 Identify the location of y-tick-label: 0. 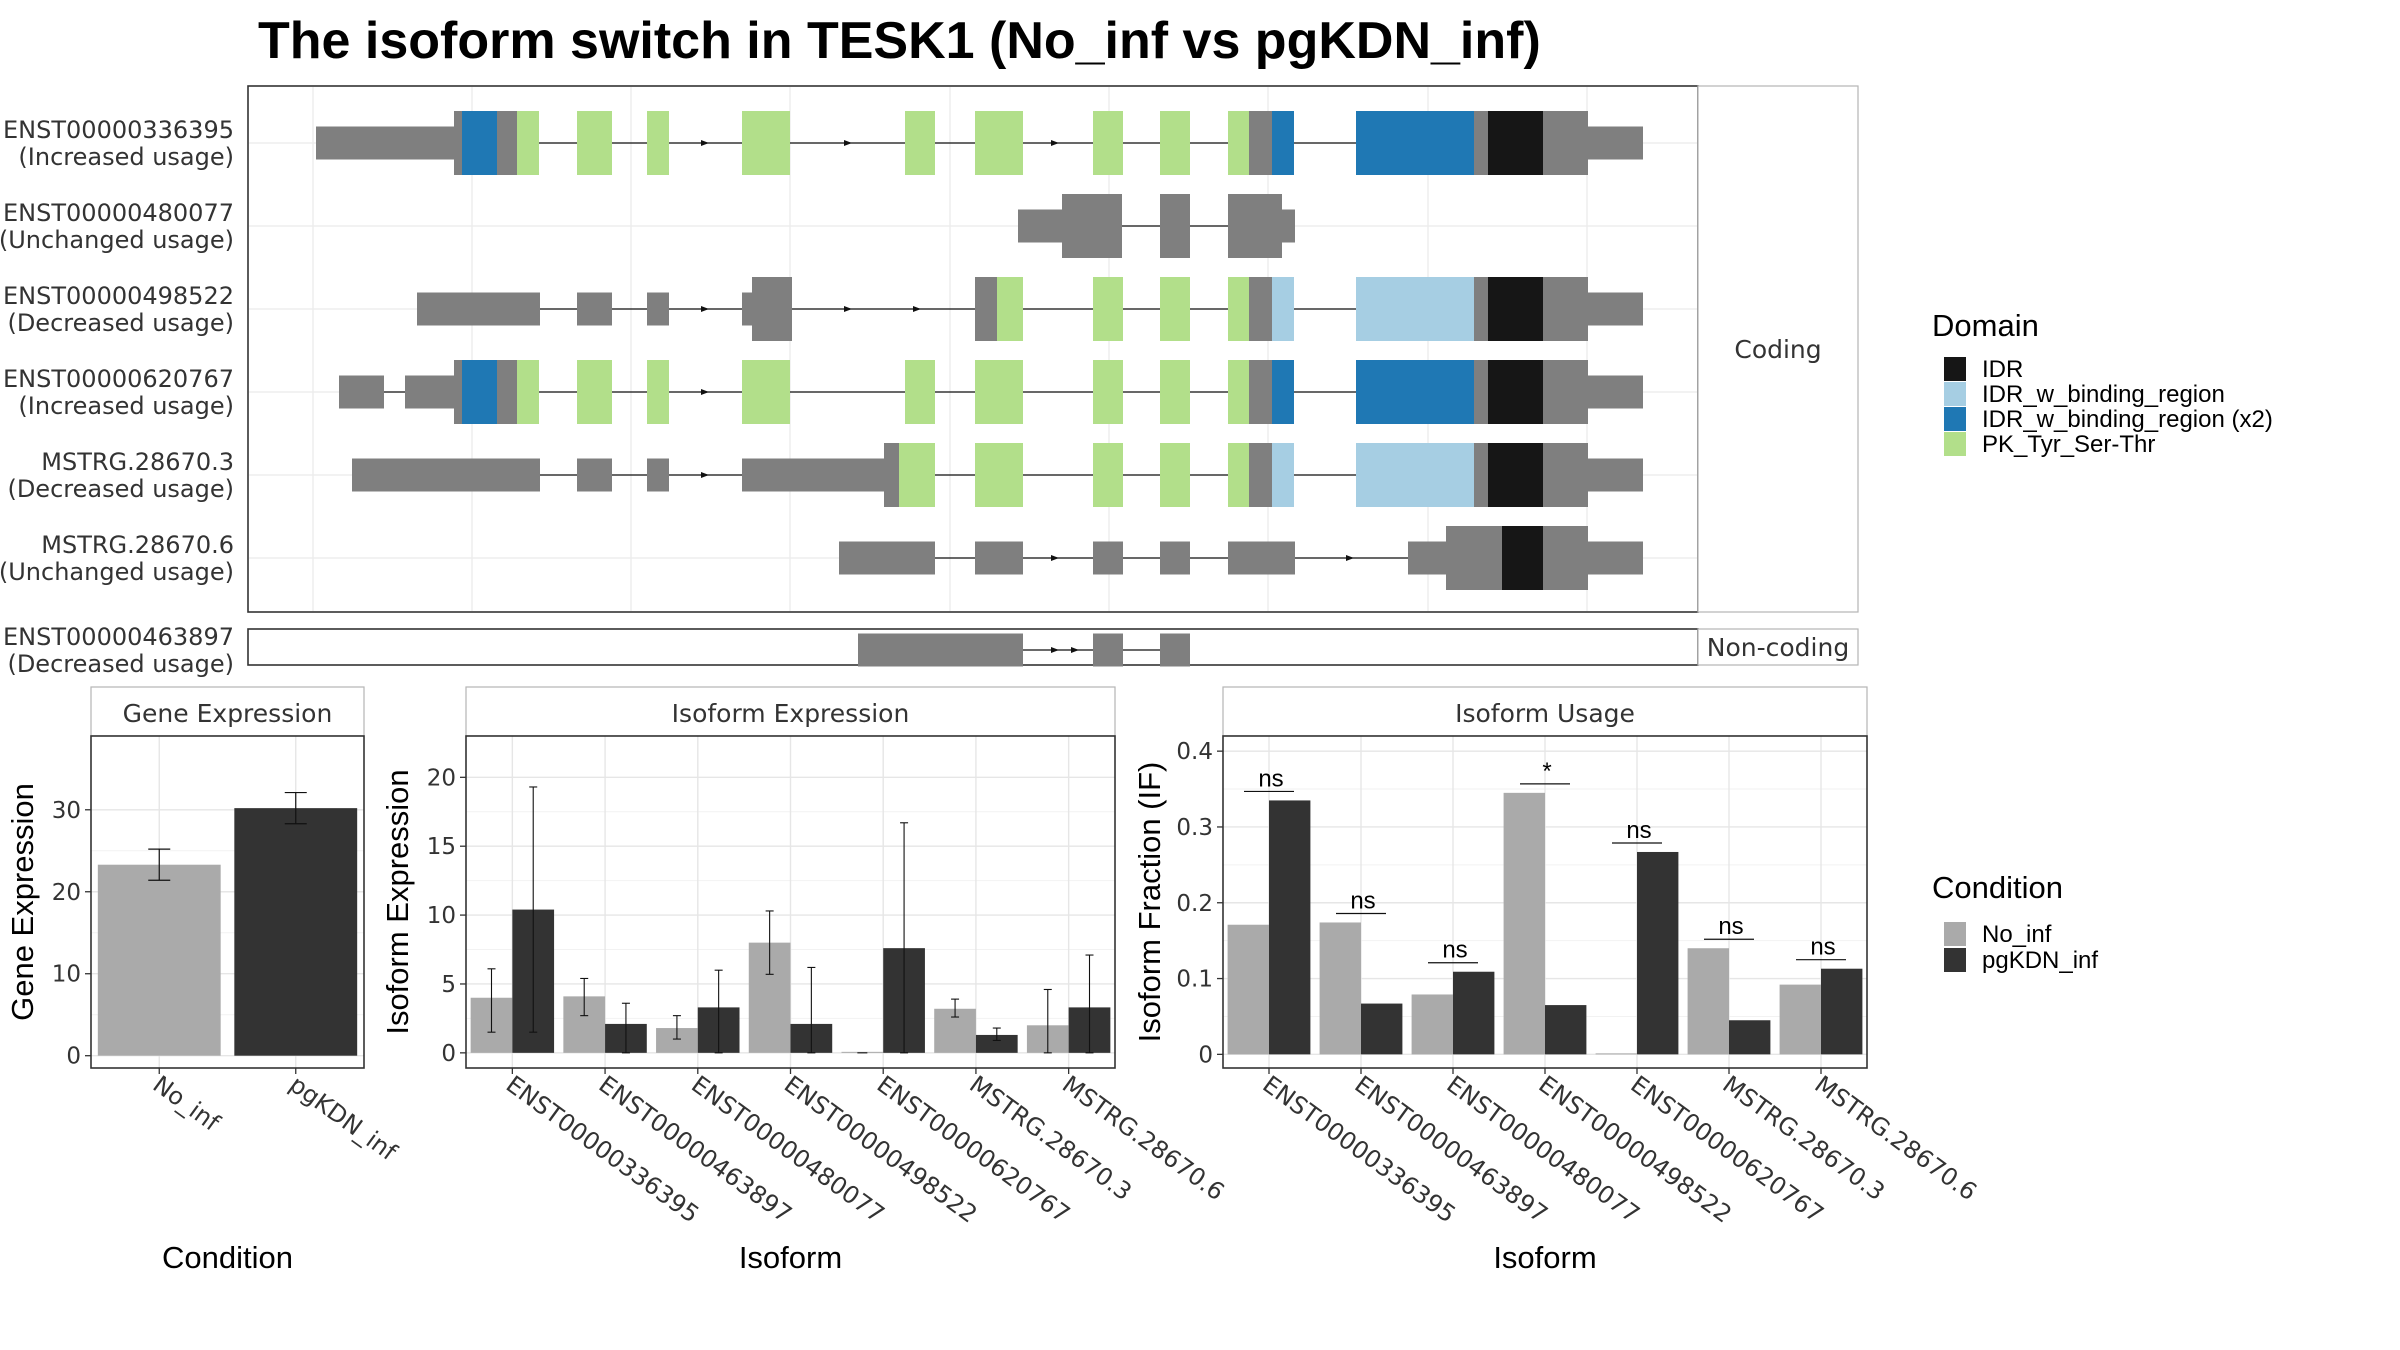
(448, 1054).